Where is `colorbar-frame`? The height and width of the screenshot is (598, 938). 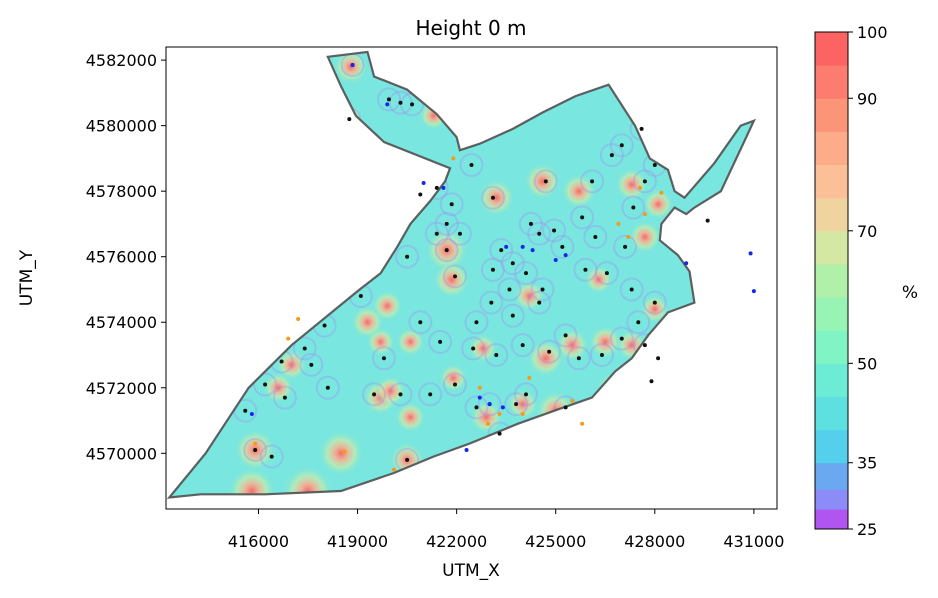
colorbar-frame is located at coordinates (831, 280).